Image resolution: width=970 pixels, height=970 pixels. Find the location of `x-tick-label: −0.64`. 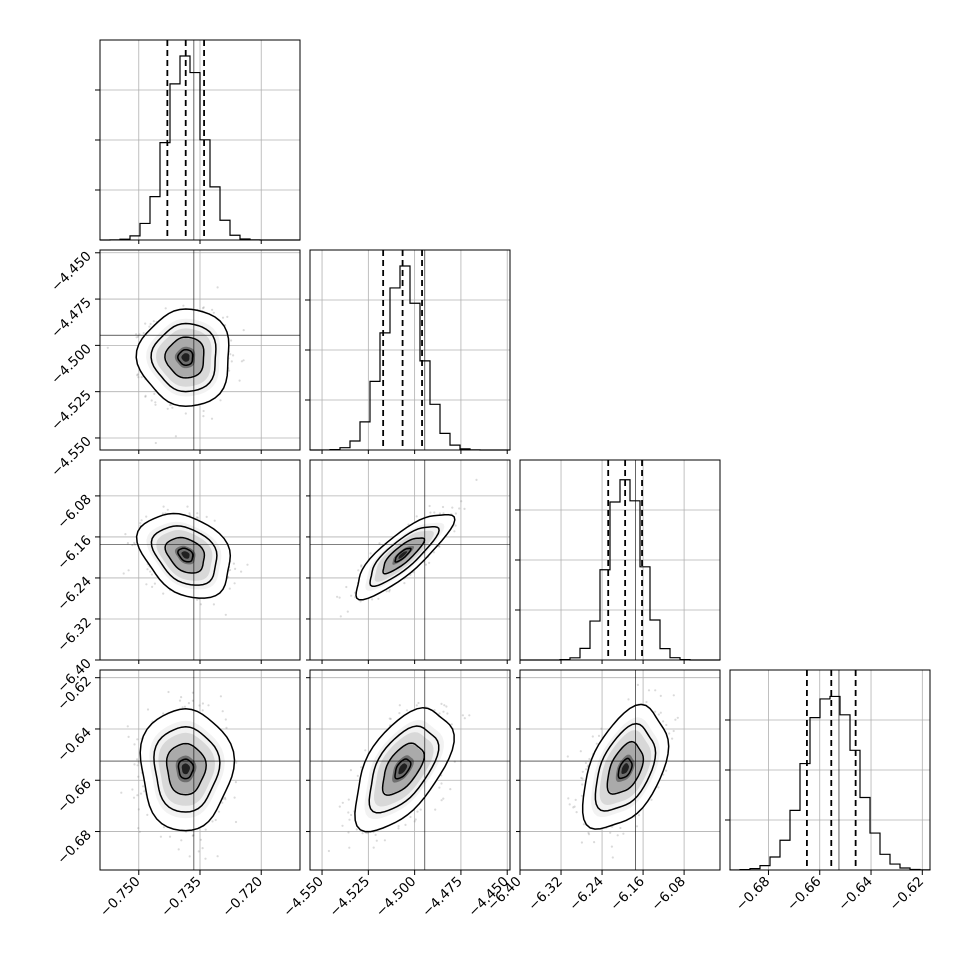

x-tick-label: −0.64 is located at coordinates (855, 894).